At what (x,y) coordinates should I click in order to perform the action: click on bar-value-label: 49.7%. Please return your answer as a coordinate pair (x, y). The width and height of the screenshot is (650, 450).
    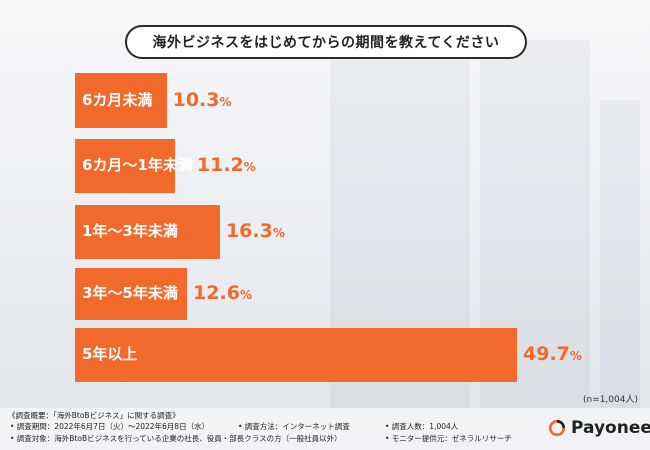
    Looking at the image, I should click on (552, 354).